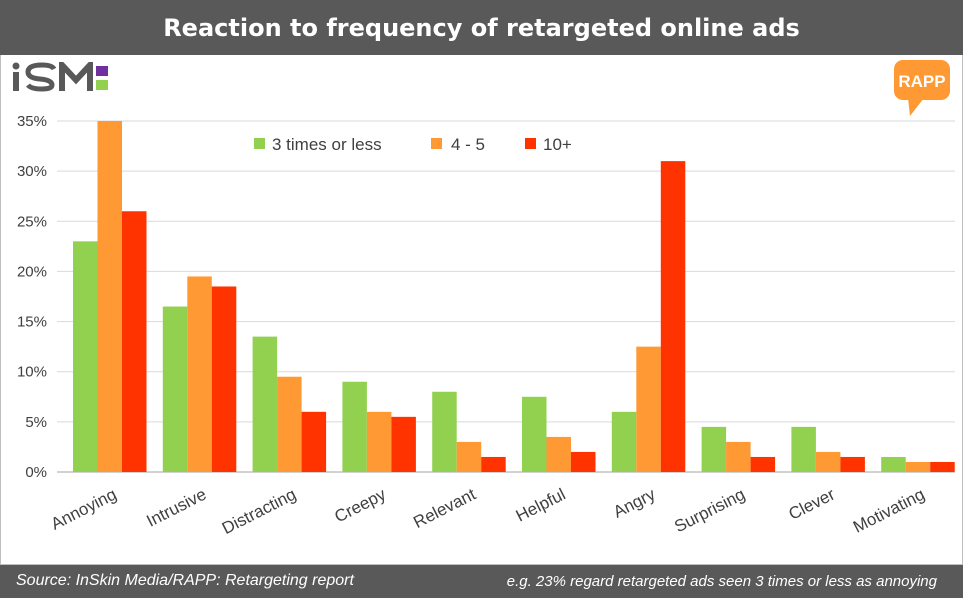 This screenshot has width=963, height=598. Describe the element at coordinates (812, 503) in the screenshot. I see `x-tick-label: Clever` at that location.